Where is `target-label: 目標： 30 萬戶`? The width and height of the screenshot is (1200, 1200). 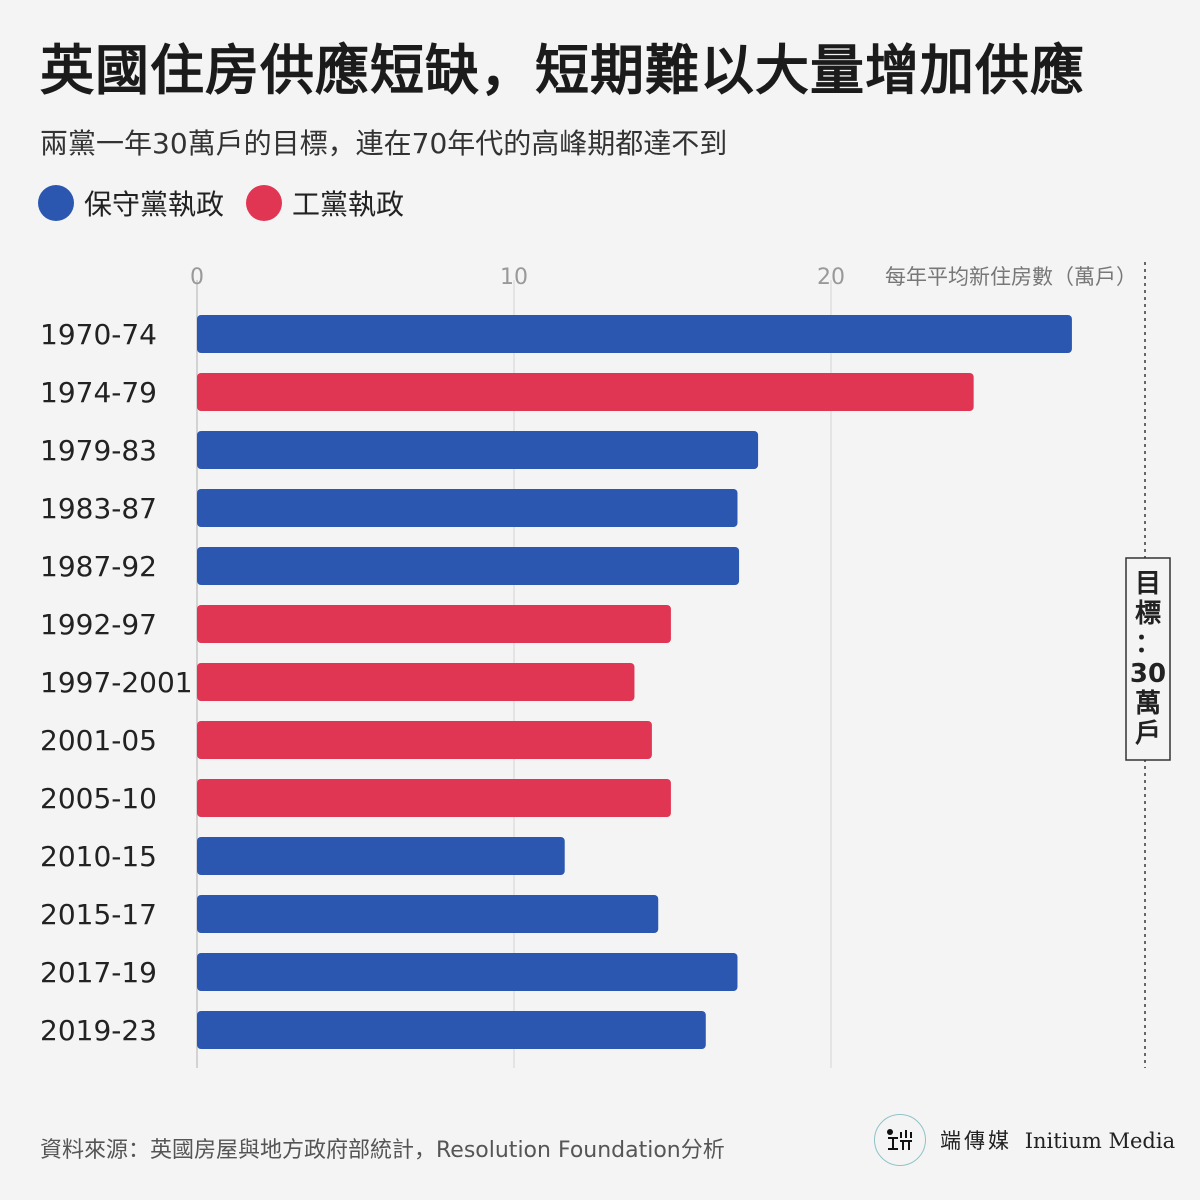
target-label: 目標： 30 萬戶 is located at coordinates (1148, 659).